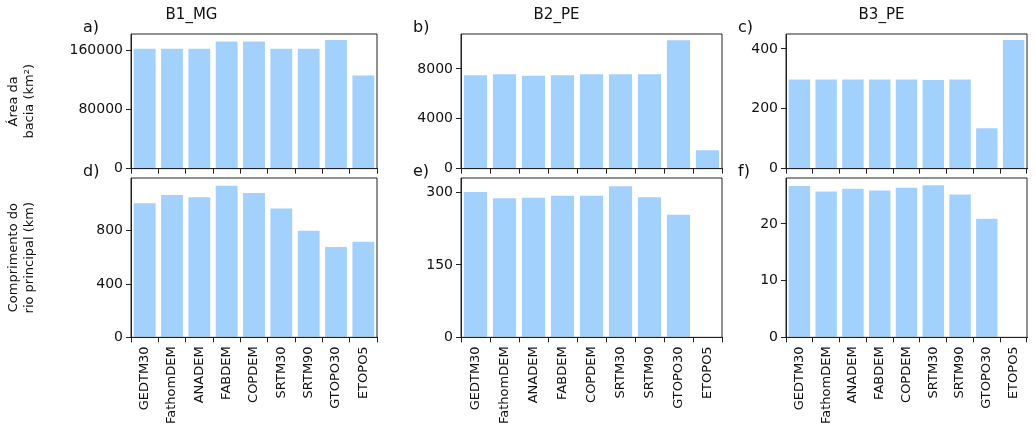  Describe the element at coordinates (100, 108) in the screenshot. I see `y-tick-label: 80000` at that location.